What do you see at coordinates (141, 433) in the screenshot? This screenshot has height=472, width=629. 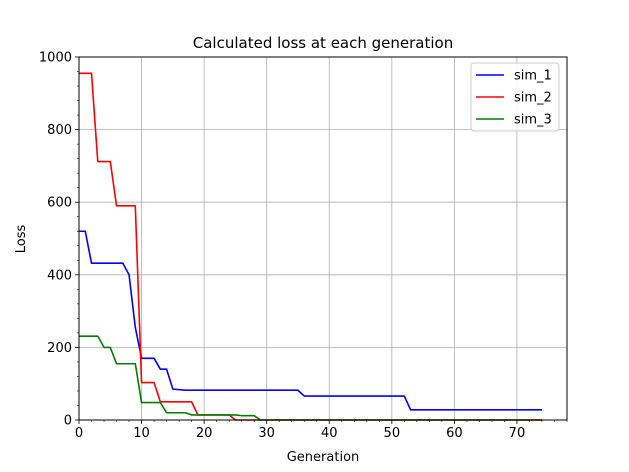 I see `x-tick-label: 10` at bounding box center [141, 433].